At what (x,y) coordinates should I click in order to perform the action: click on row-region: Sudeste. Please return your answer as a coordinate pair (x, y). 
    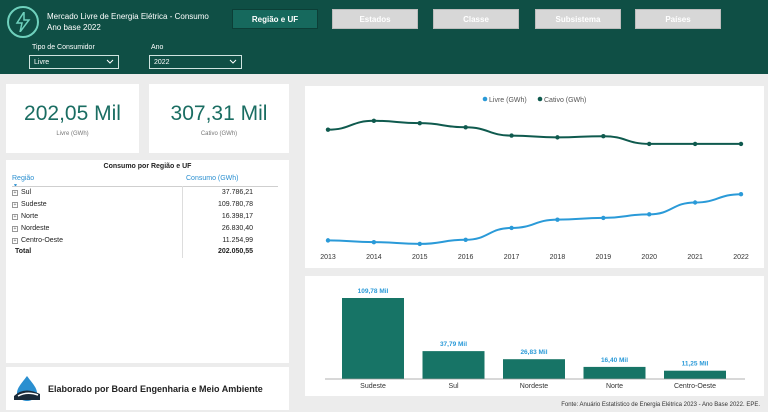
    Looking at the image, I should click on (34, 204).